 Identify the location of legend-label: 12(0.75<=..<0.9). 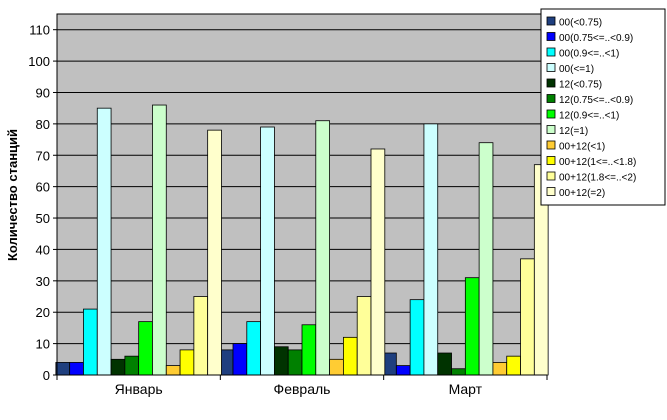
(596, 100).